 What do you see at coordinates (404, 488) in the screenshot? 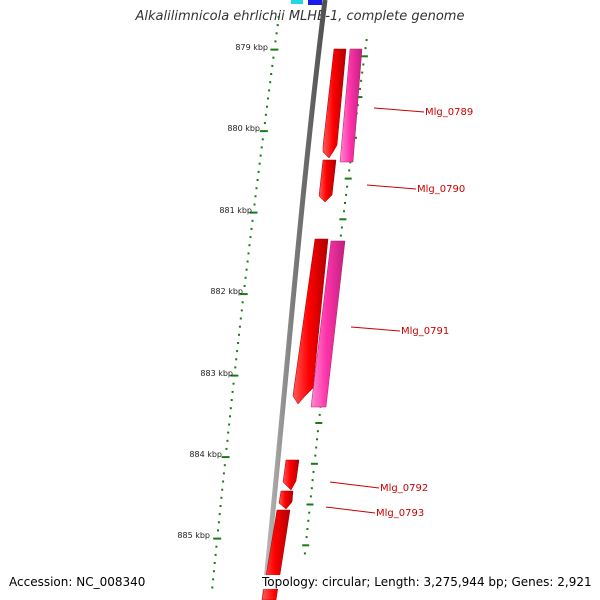
I see `gene-label-mlg-0792: Mlg_0792` at bounding box center [404, 488].